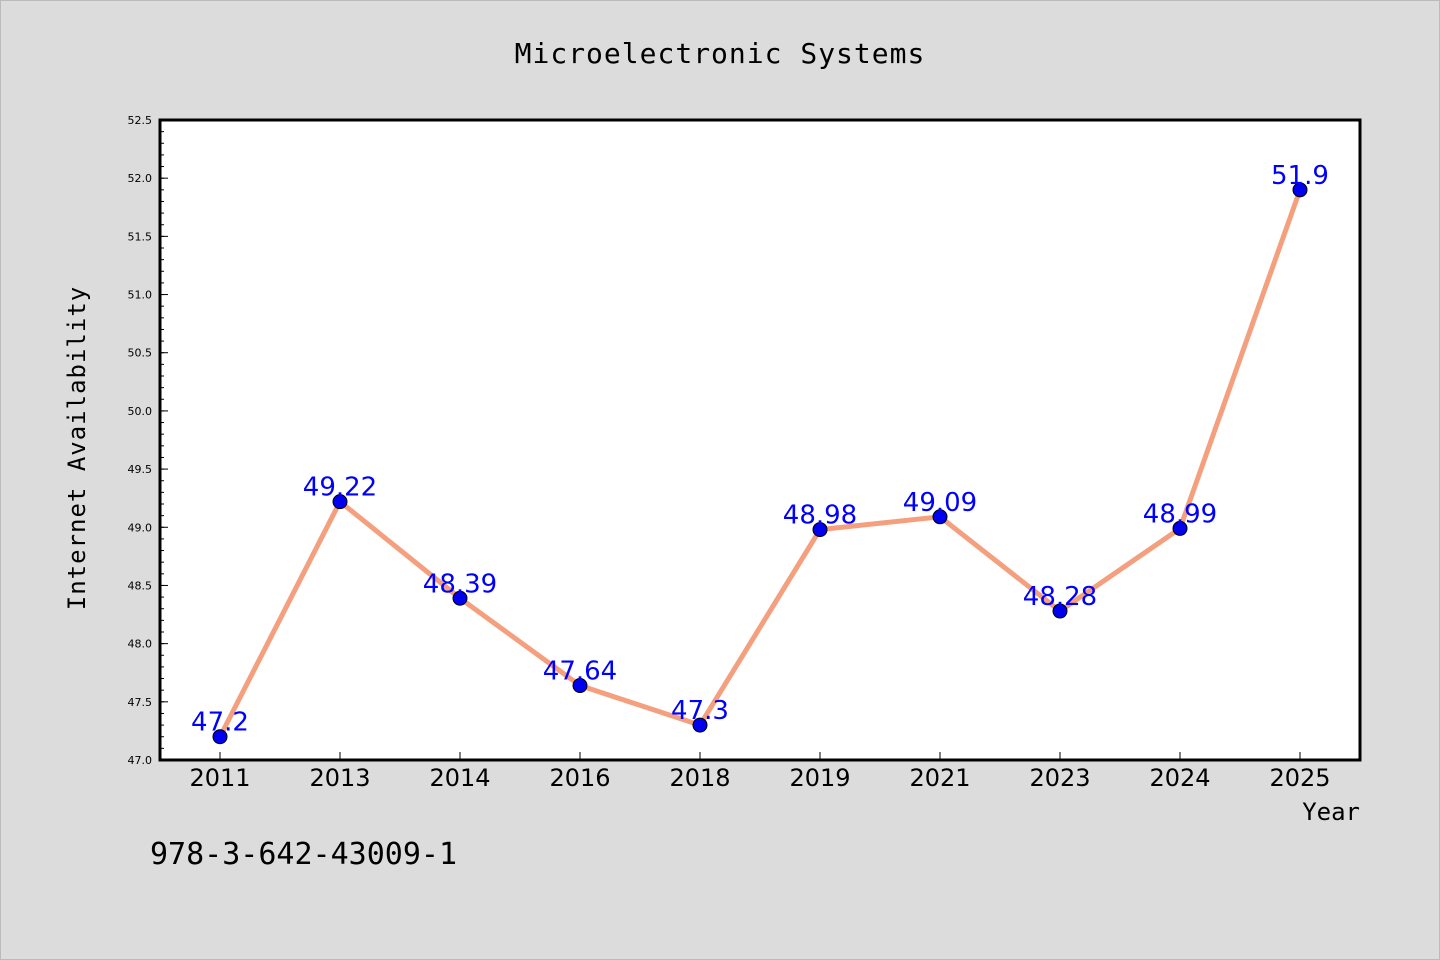  Describe the element at coordinates (140, 178) in the screenshot. I see `y-tick-label: 52.0` at that location.